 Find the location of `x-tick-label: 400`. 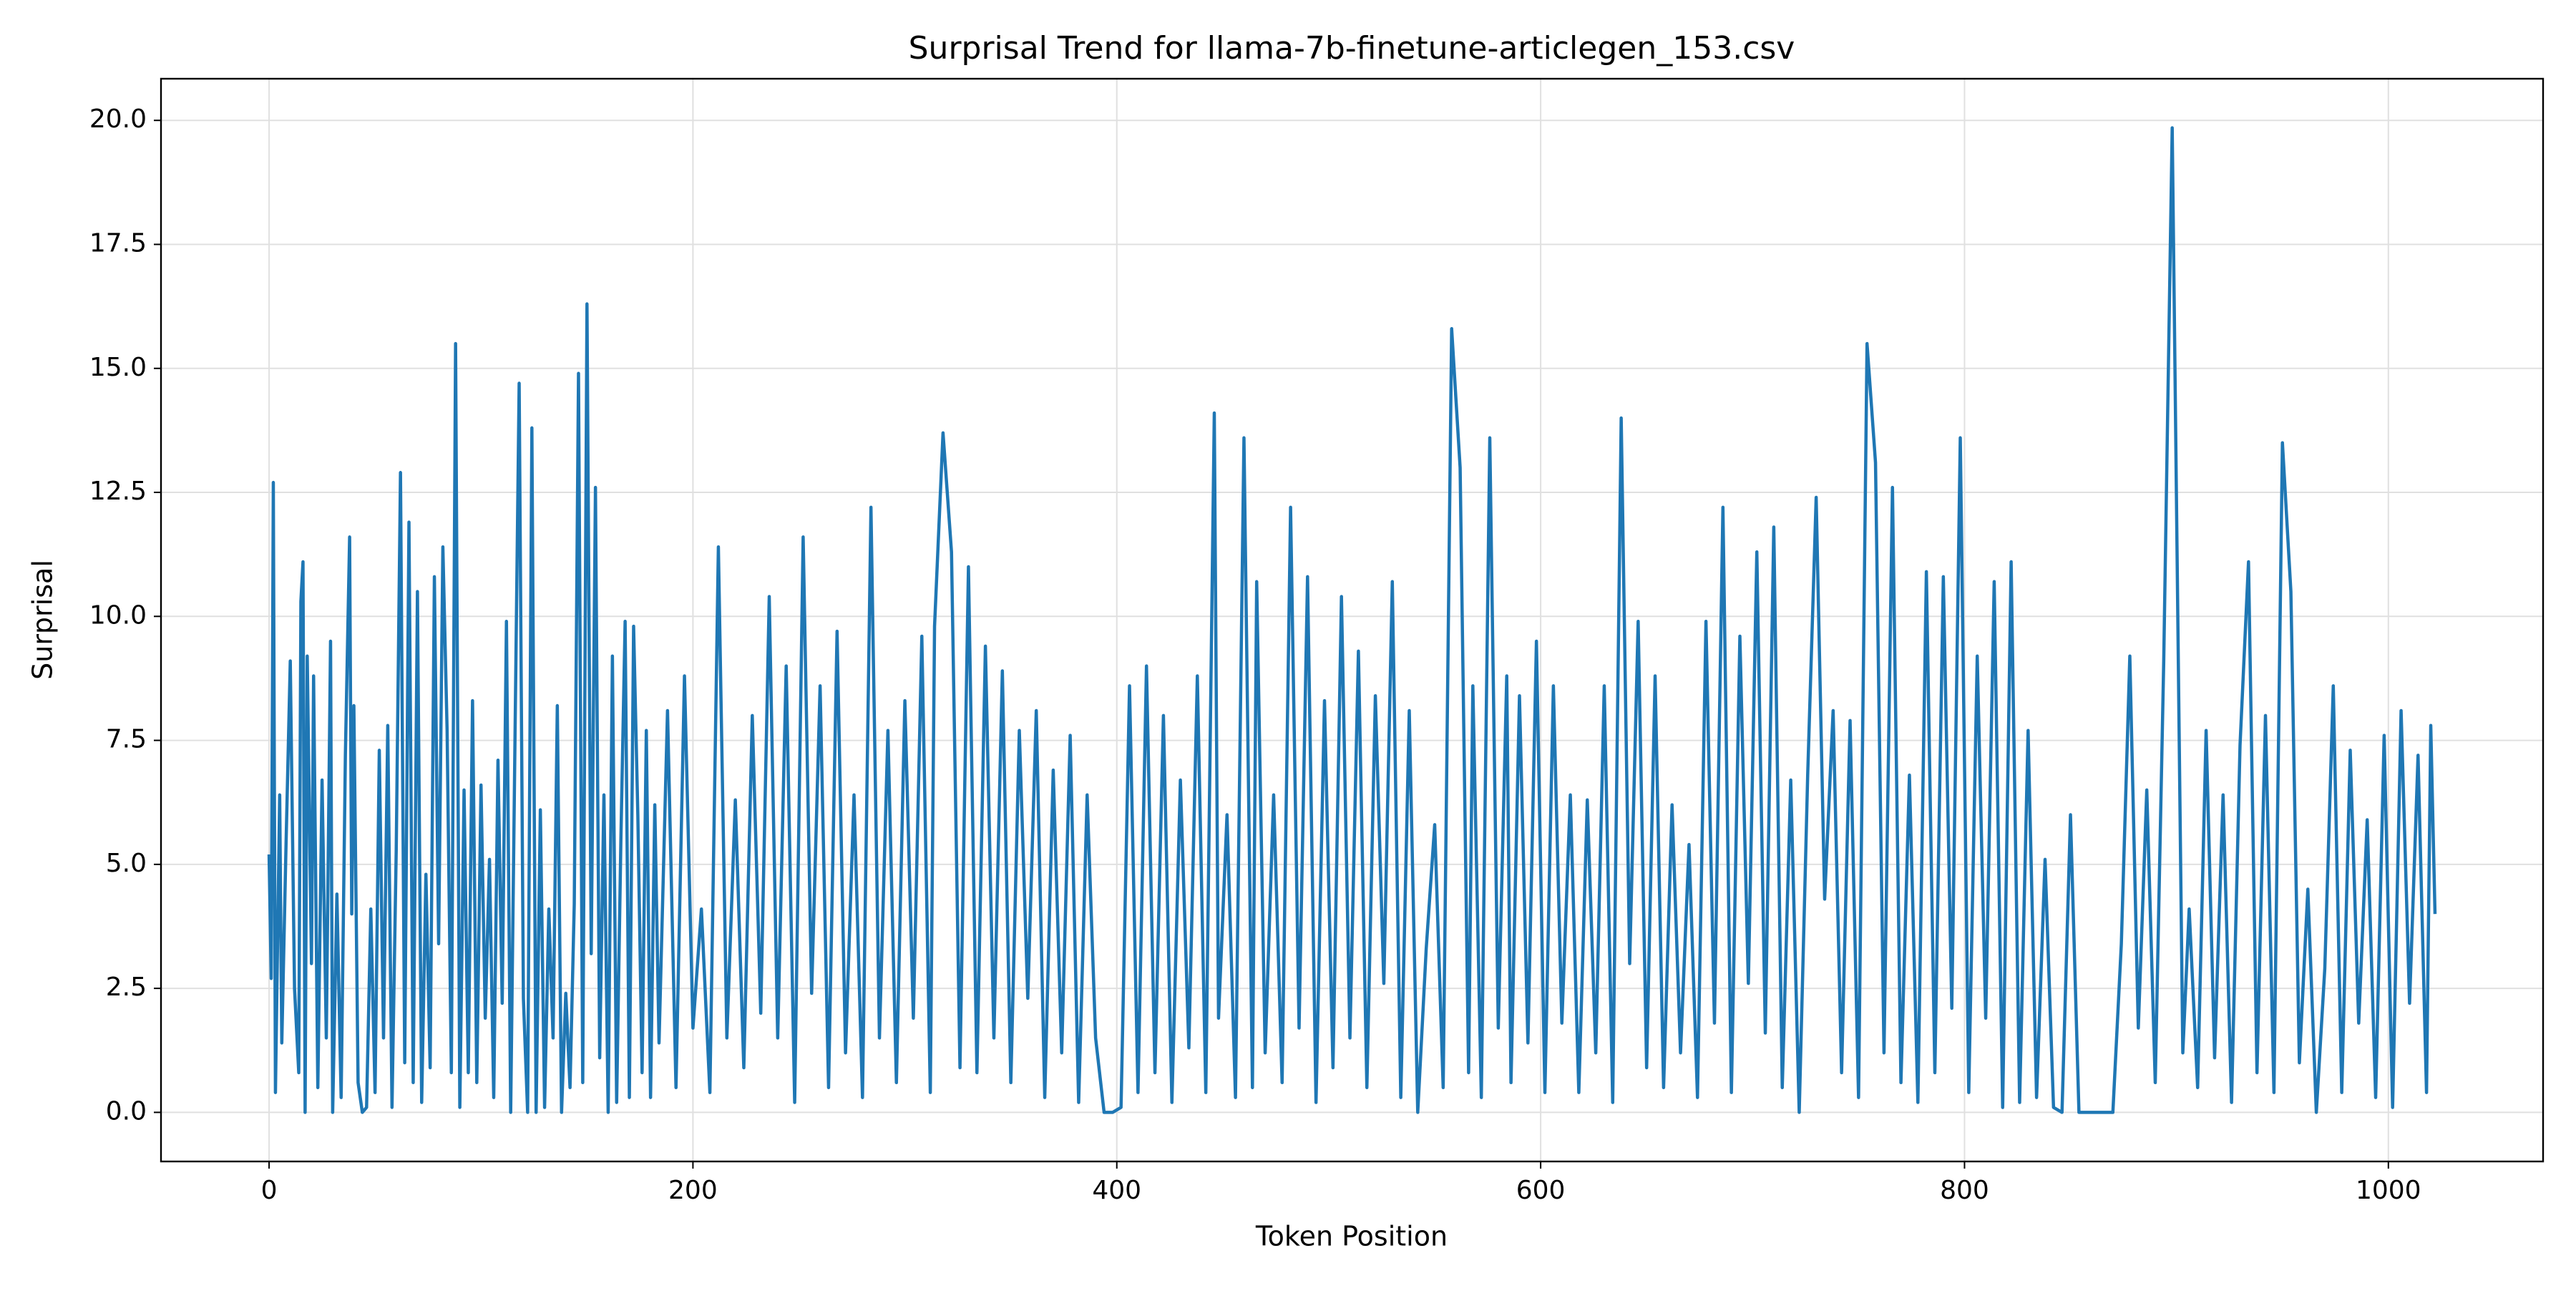

x-tick-label: 400 is located at coordinates (1116, 1190).